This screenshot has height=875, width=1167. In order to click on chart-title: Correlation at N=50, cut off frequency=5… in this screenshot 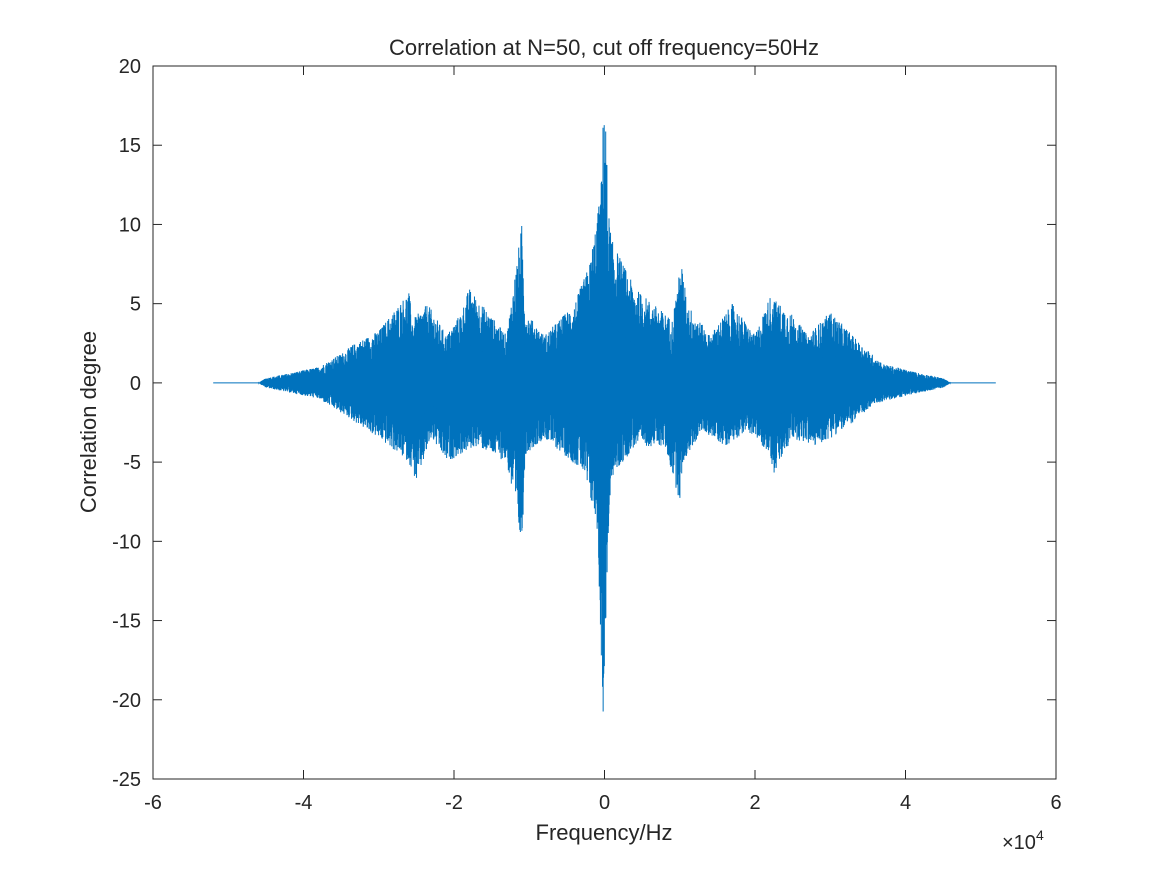, I will do `click(604, 47)`.